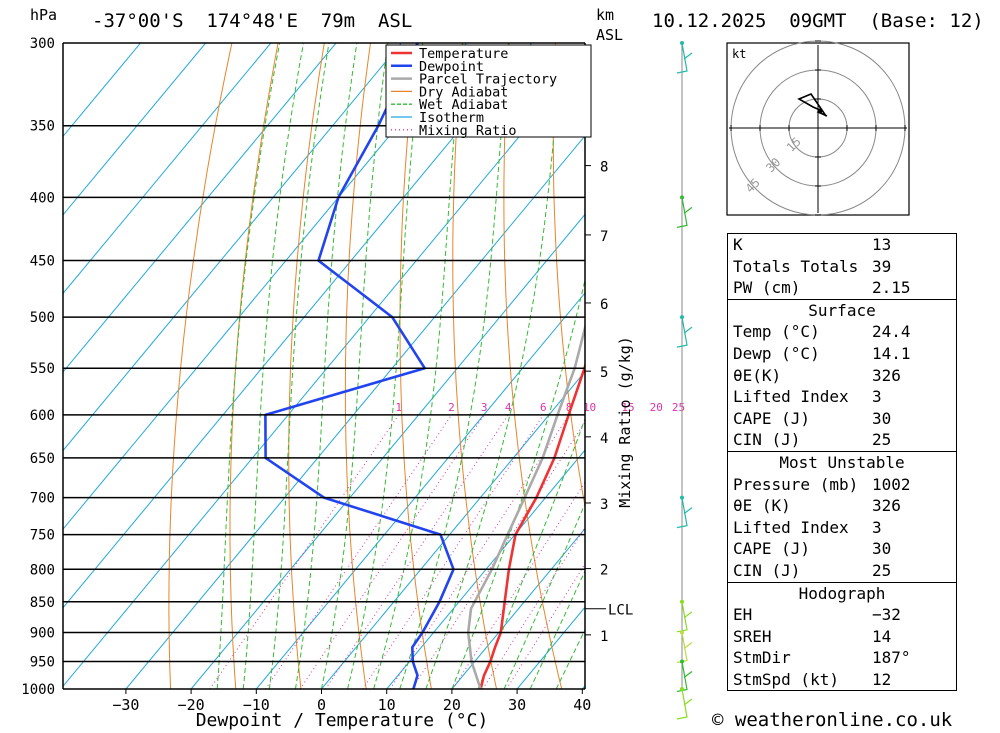  What do you see at coordinates (468, 131) in the screenshot?
I see `legend-label: Mixing Ratio` at bounding box center [468, 131].